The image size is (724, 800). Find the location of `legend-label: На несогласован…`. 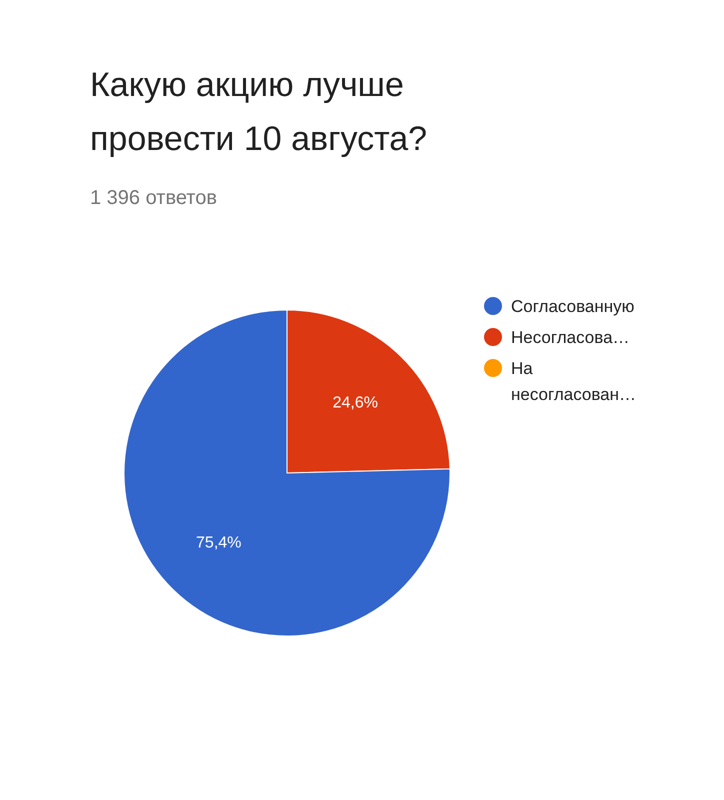

legend-label: На несогласован… is located at coordinates (573, 381).